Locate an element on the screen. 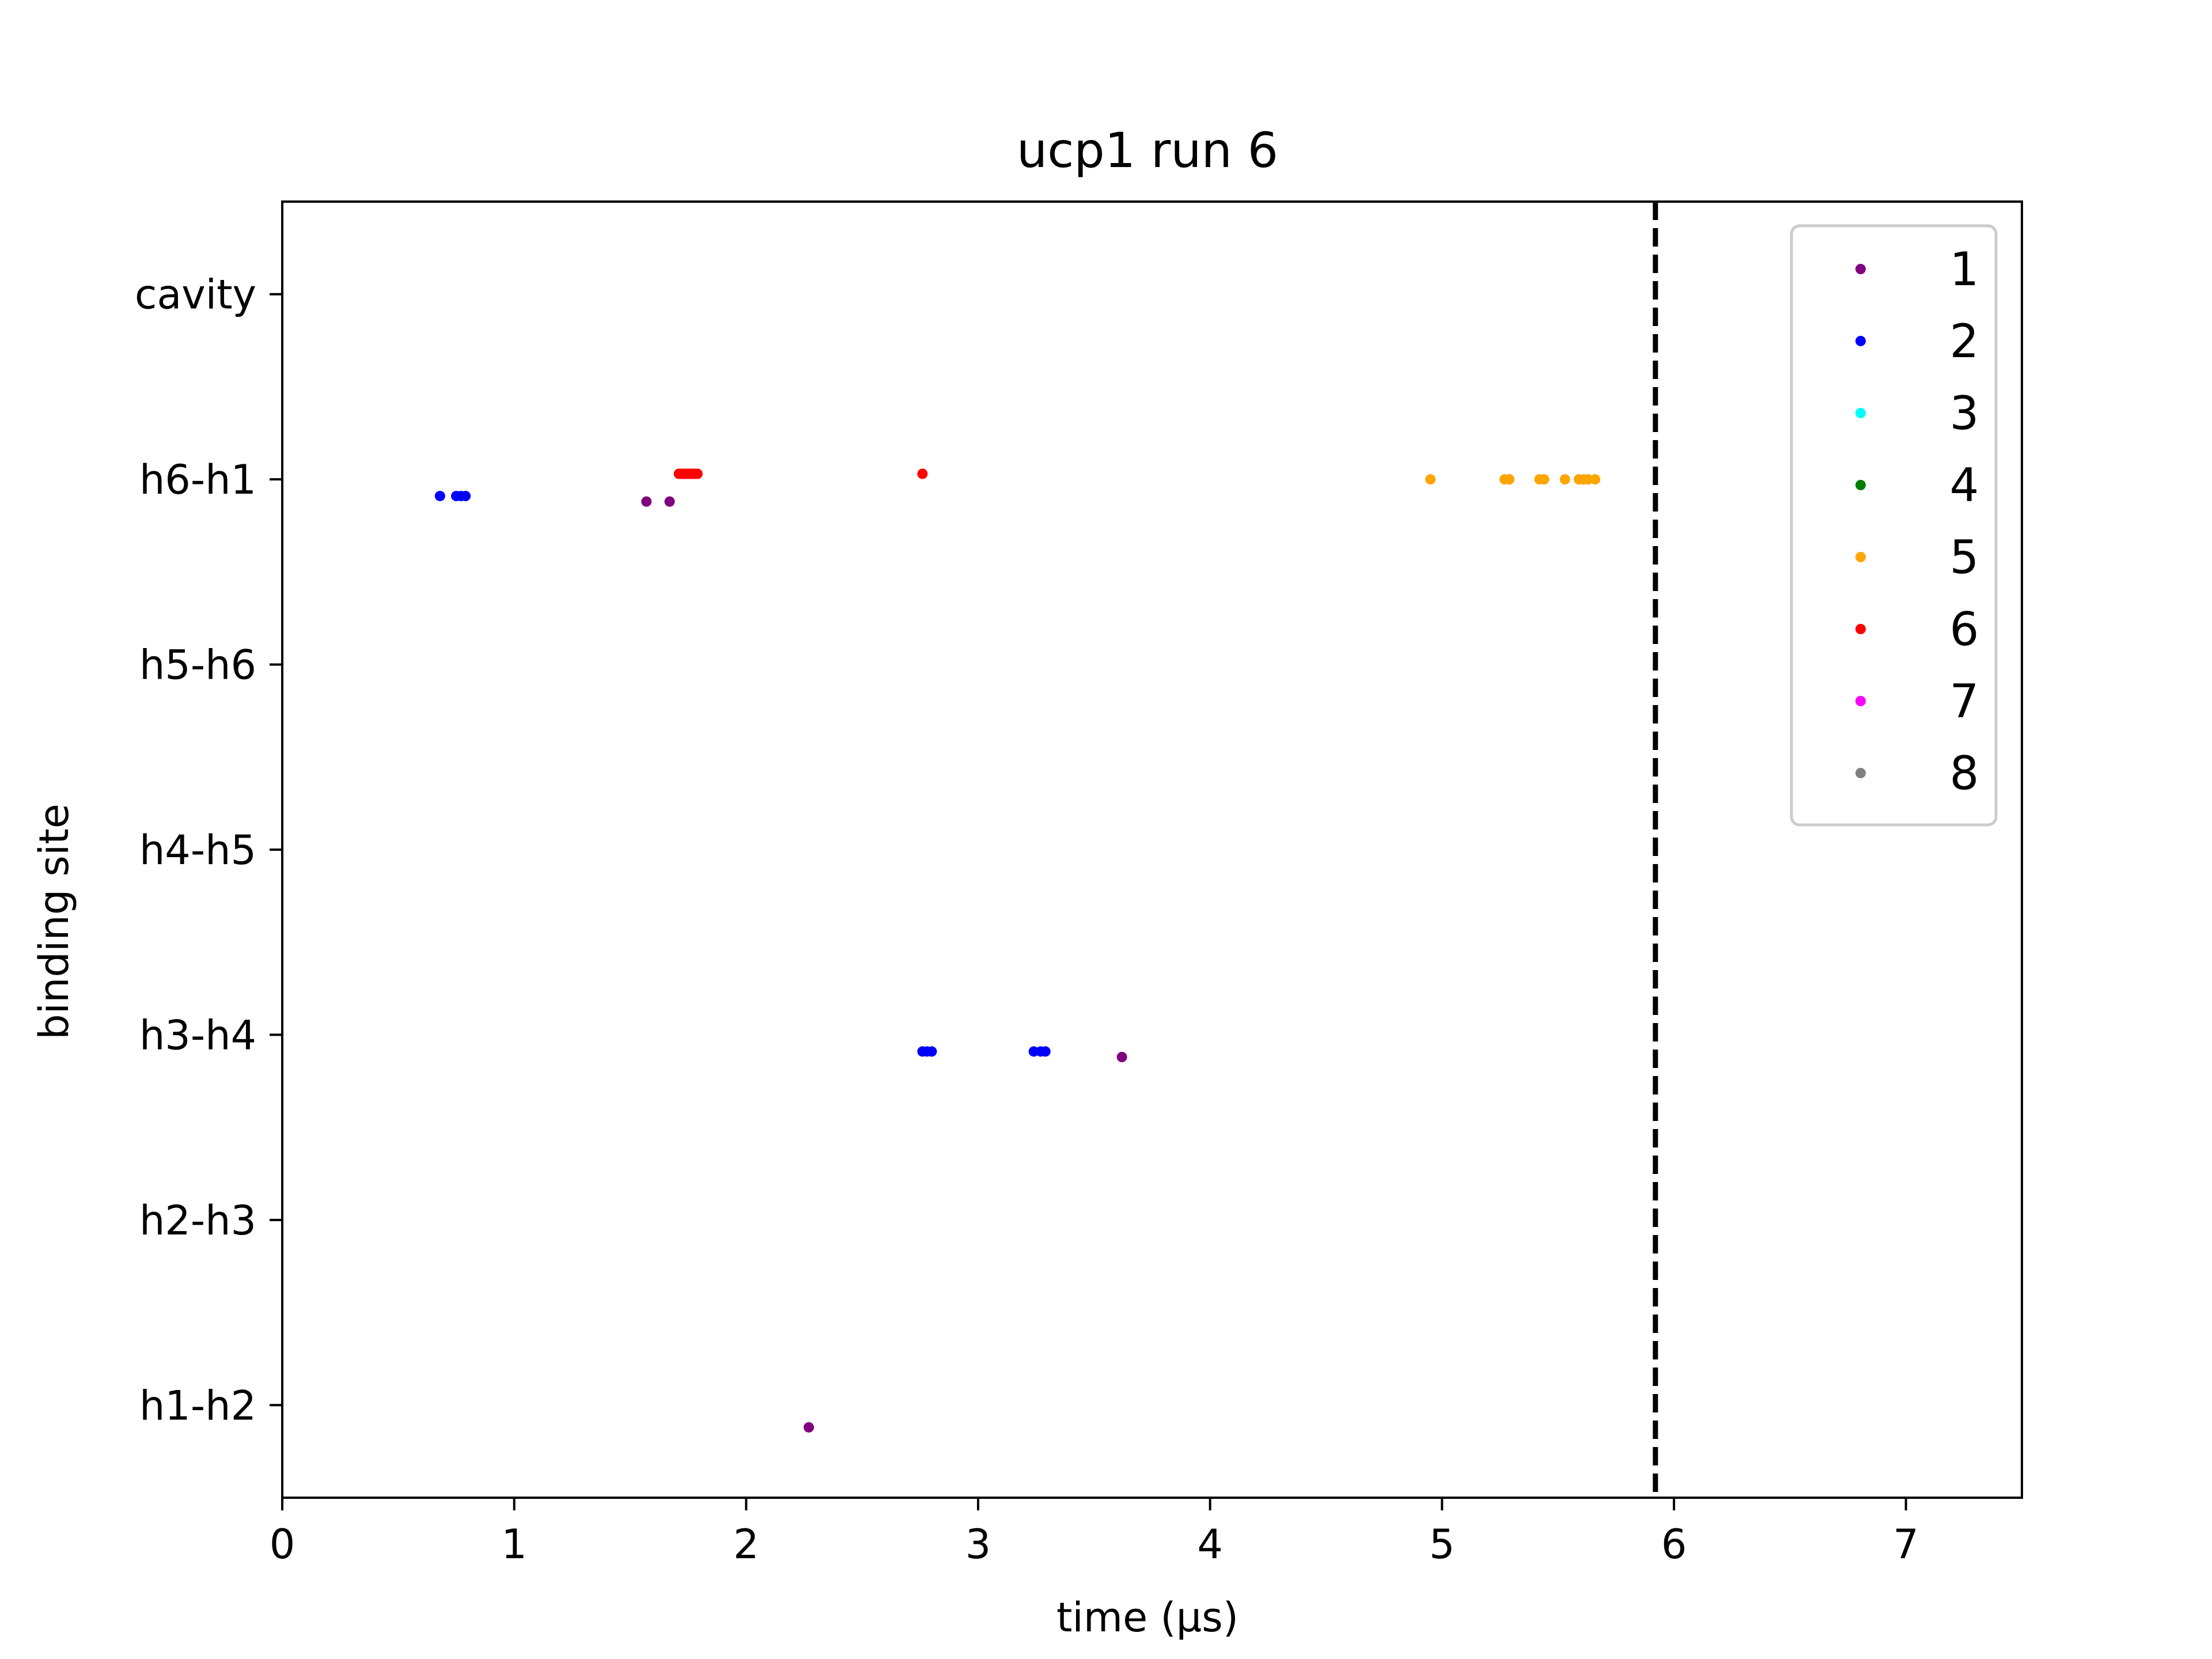  x-axis-label: time (μs) is located at coordinates (1147, 1617).